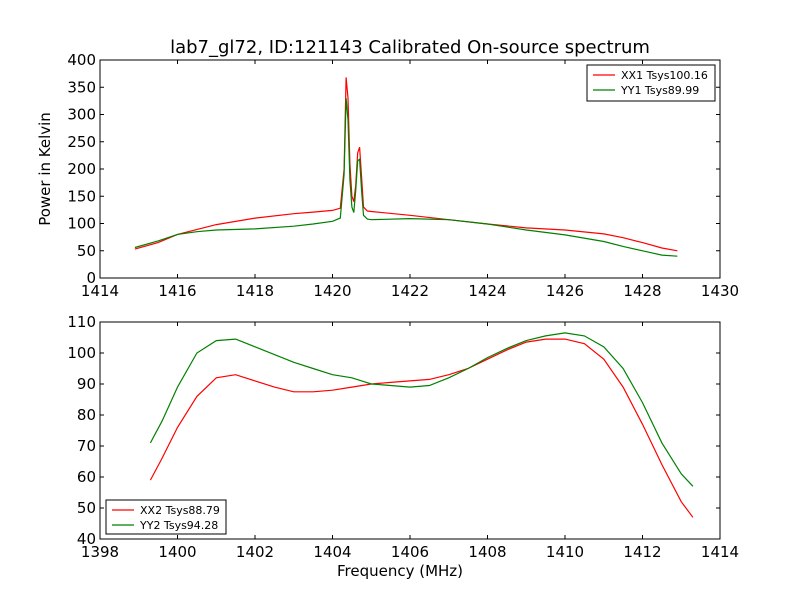 Image resolution: width=800 pixels, height=600 pixels. I want to click on panel1-y-tick-label: 150, so click(81, 196).